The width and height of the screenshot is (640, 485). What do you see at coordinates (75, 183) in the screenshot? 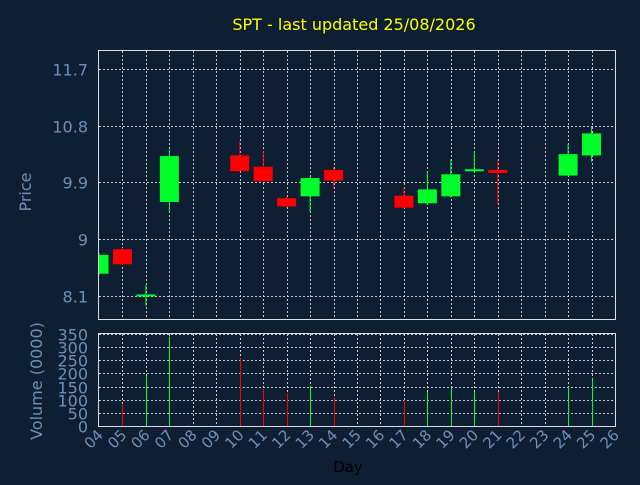
I see `price-y-tick-label: 9.9` at bounding box center [75, 183].